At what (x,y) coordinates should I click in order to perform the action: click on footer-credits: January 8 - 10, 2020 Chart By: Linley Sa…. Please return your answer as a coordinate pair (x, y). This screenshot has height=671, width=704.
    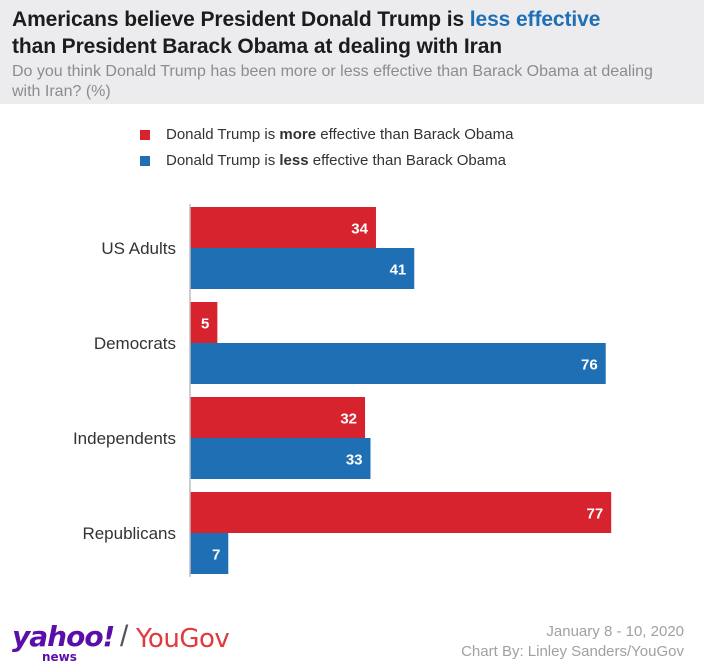
    Looking at the image, I should click on (572, 642).